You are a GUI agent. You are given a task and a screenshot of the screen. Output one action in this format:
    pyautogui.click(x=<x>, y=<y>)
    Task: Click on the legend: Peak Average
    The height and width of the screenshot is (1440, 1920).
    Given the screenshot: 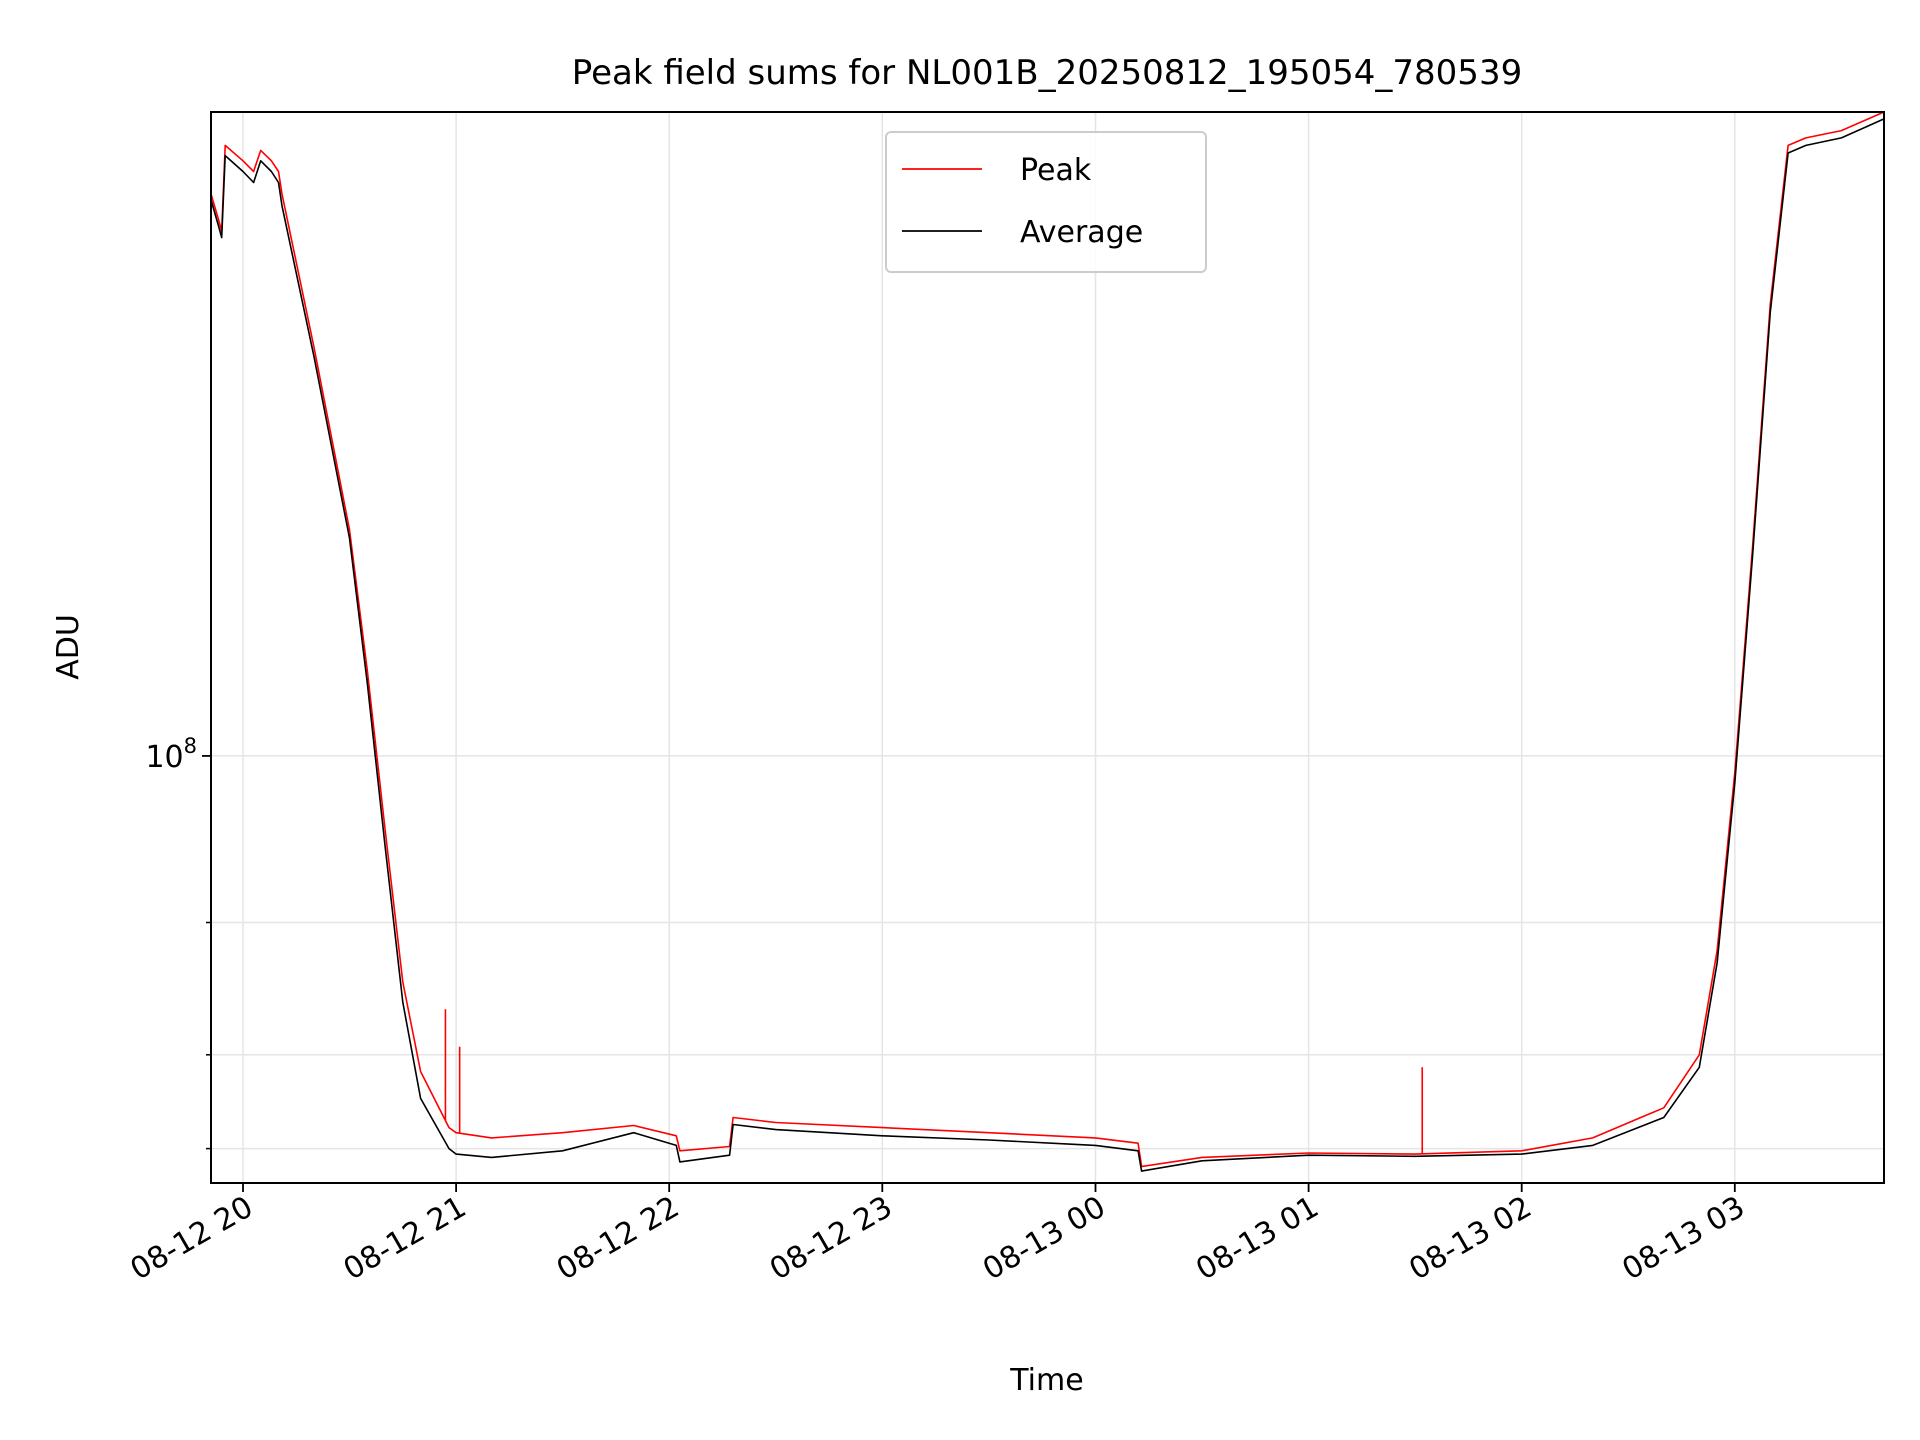 What is the action you would take?
    pyautogui.click(x=1046, y=202)
    